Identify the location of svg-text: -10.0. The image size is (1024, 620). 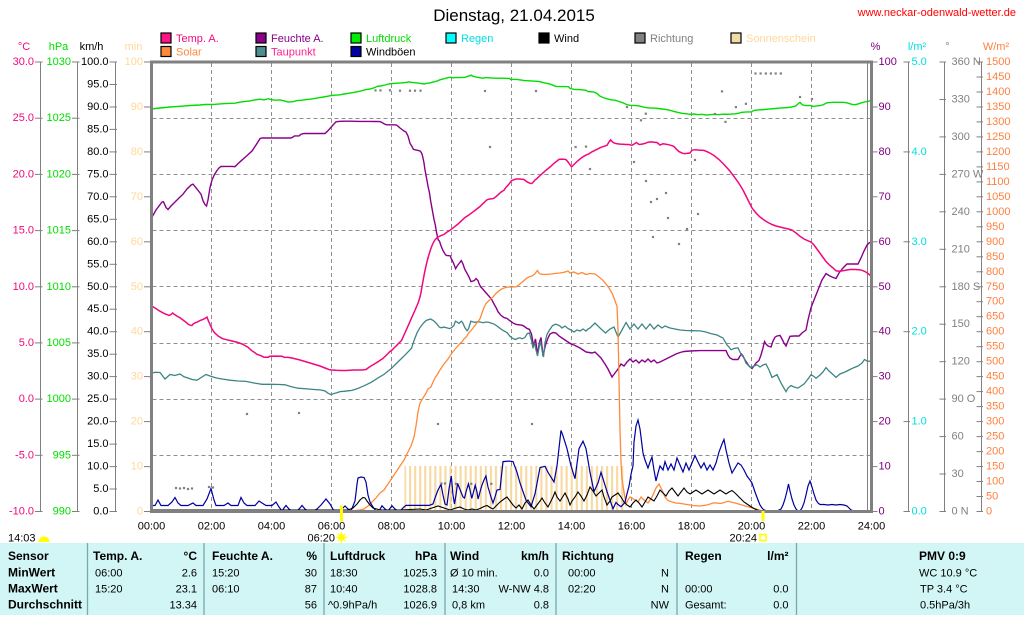
(21, 512).